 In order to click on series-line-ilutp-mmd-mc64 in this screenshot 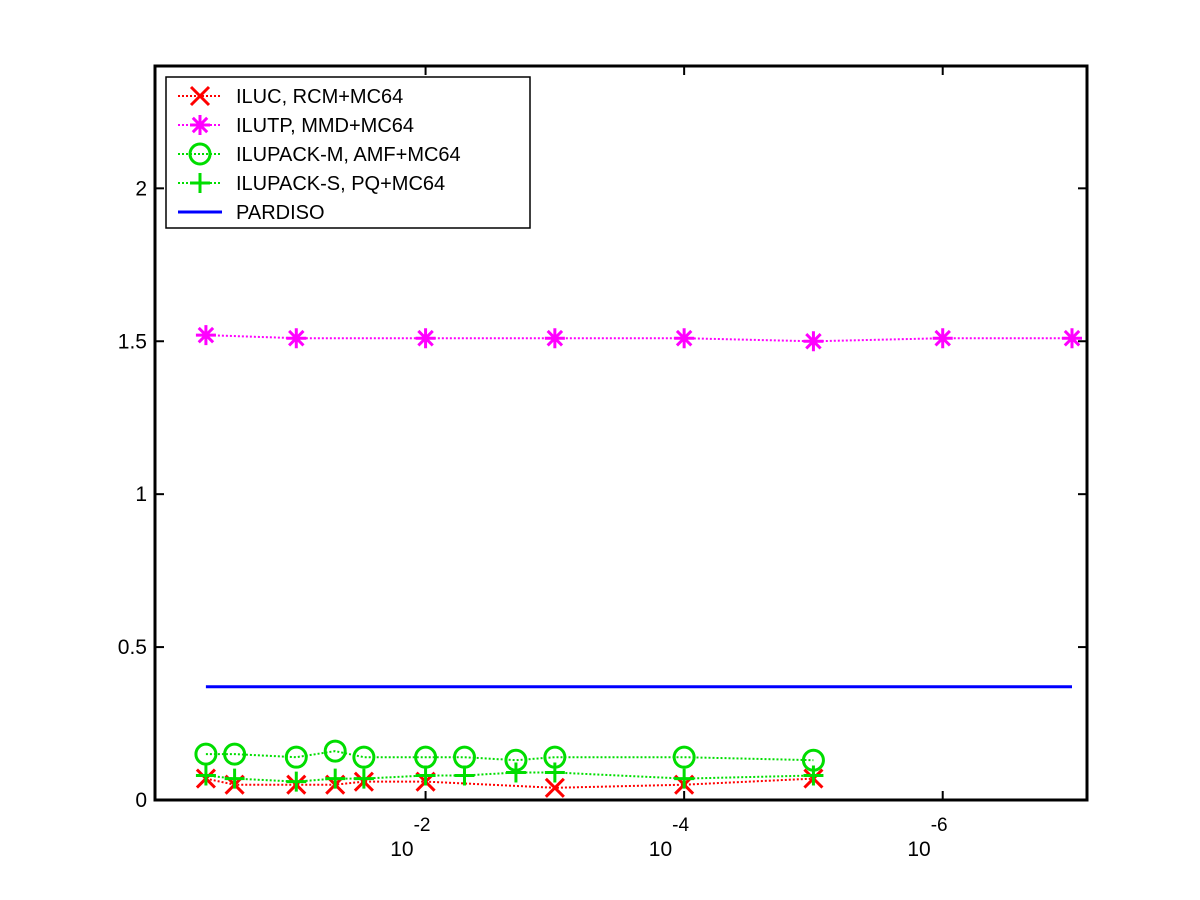, I will do `click(638, 338)`.